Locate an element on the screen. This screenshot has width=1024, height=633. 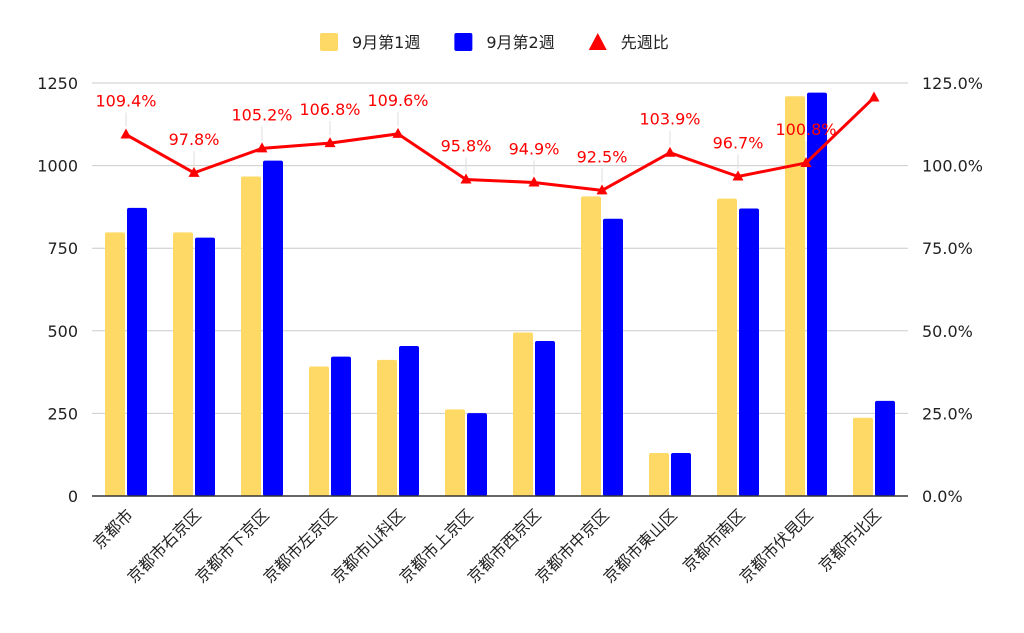
ratio-data-label: 95.8% is located at coordinates (466, 145).